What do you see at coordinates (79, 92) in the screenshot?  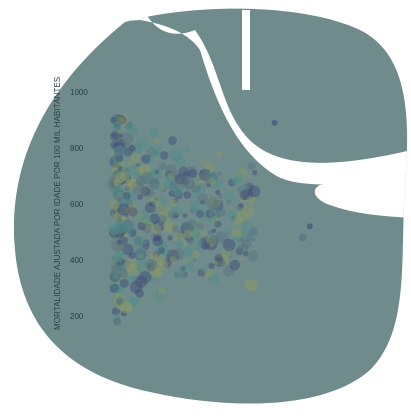 I see `y-tick-label: 1000` at bounding box center [79, 92].